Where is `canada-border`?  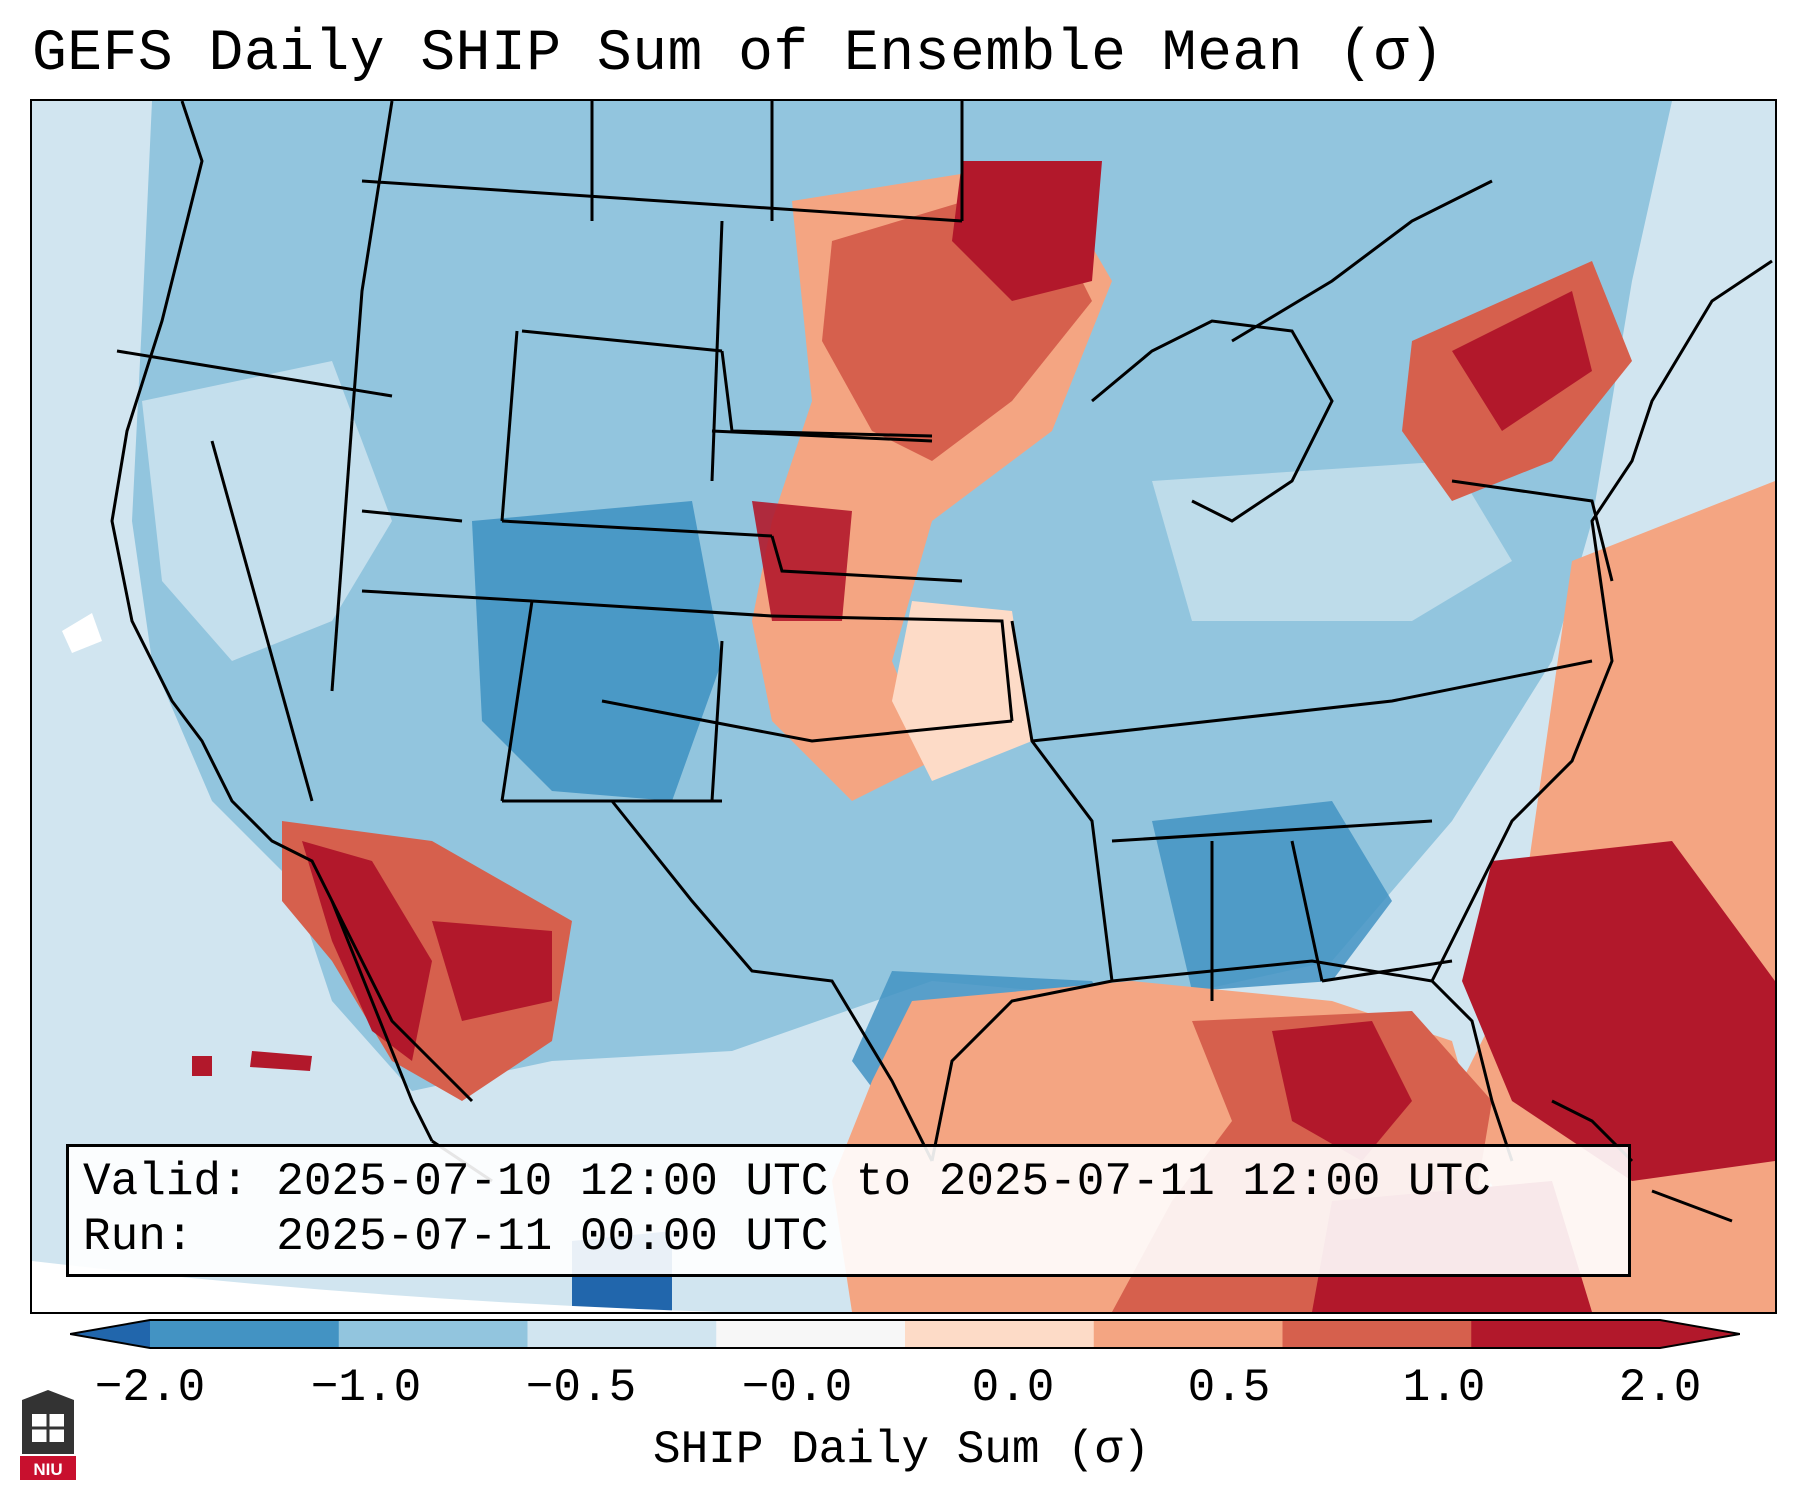 canada-border is located at coordinates (662, 201).